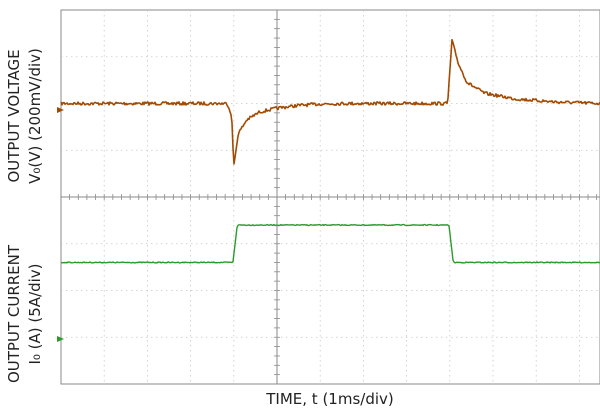 This screenshot has width=600, height=410. Describe the element at coordinates (14, 313) in the screenshot. I see `current-ylabel-line1: OUTPUT CURRENT` at that location.